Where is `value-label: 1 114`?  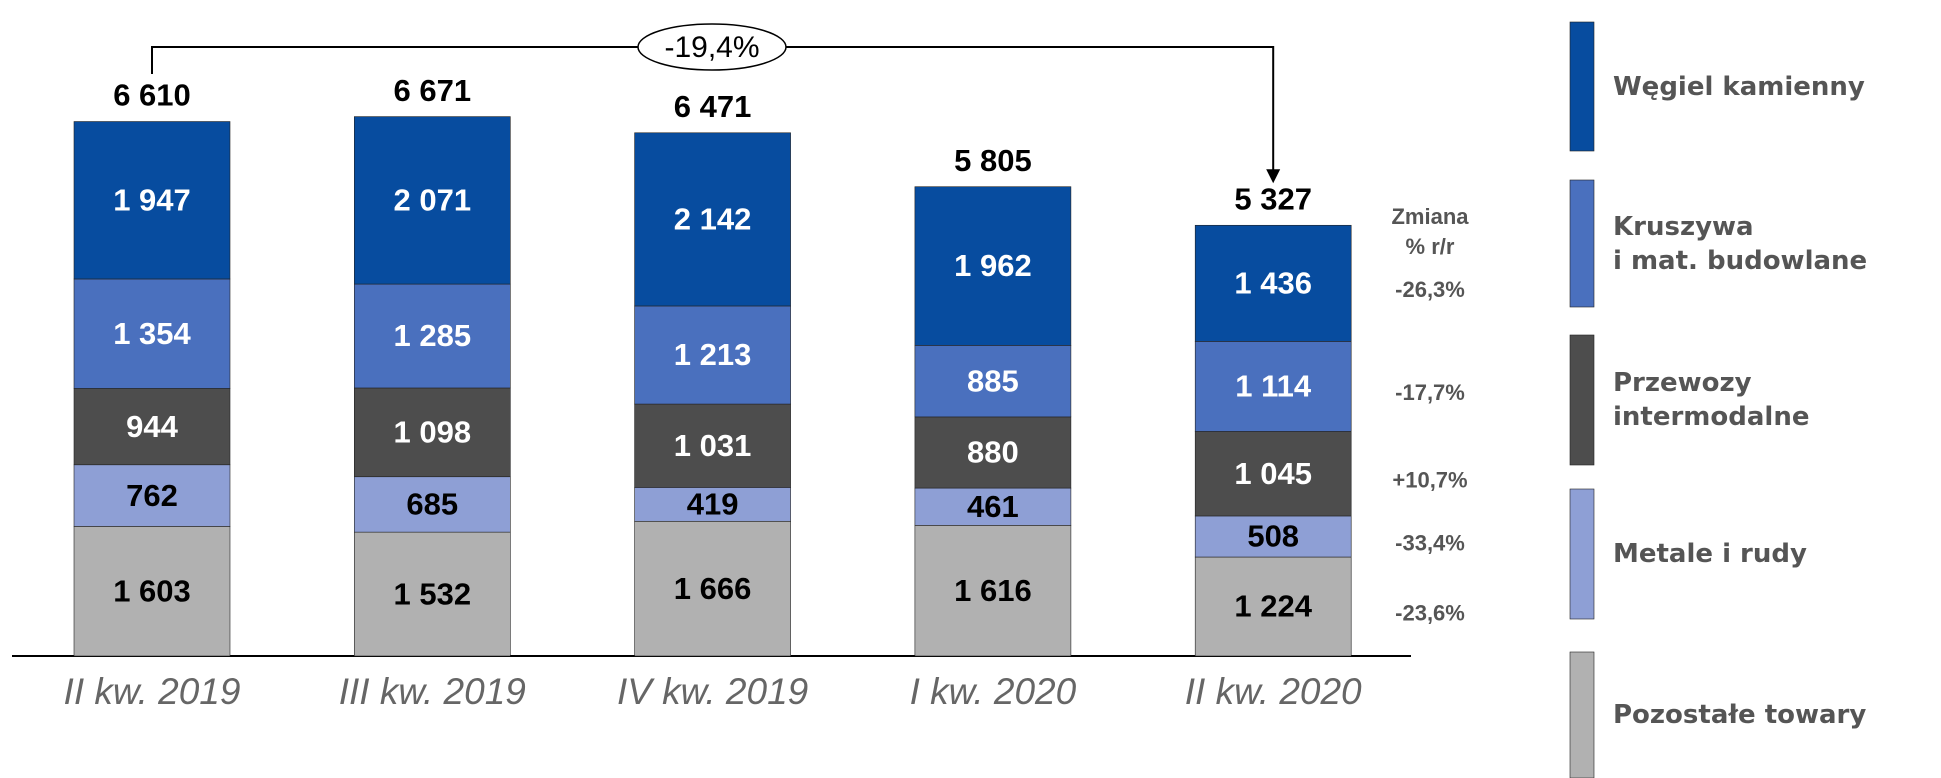
value-label: 1 114 is located at coordinates (1273, 386).